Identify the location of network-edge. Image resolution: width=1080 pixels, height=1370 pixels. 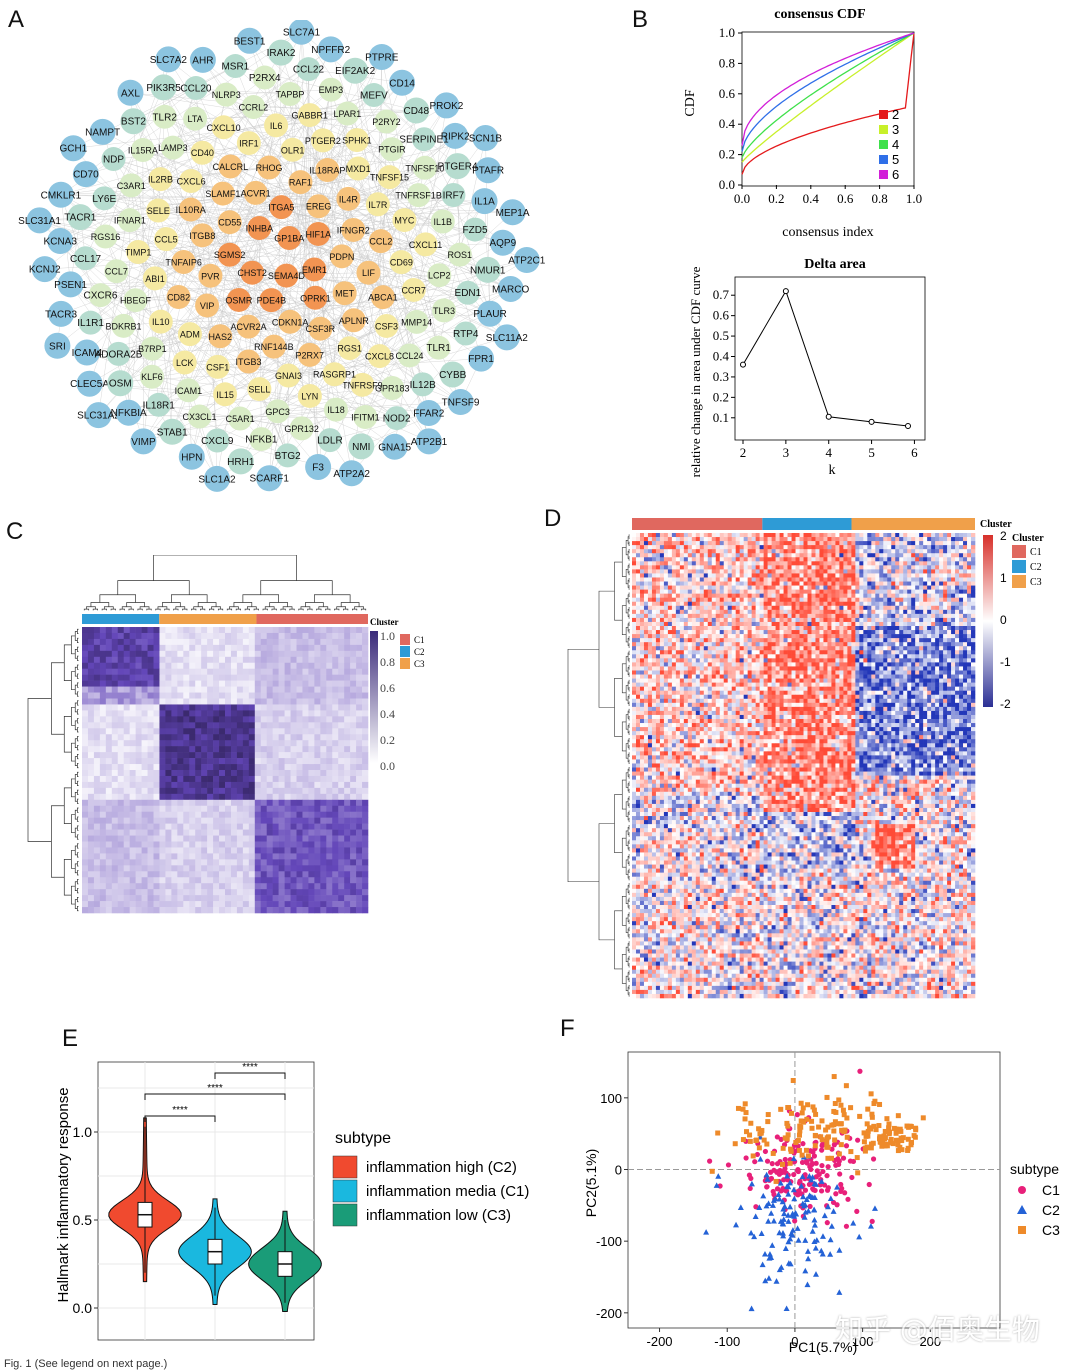
(215, 173).